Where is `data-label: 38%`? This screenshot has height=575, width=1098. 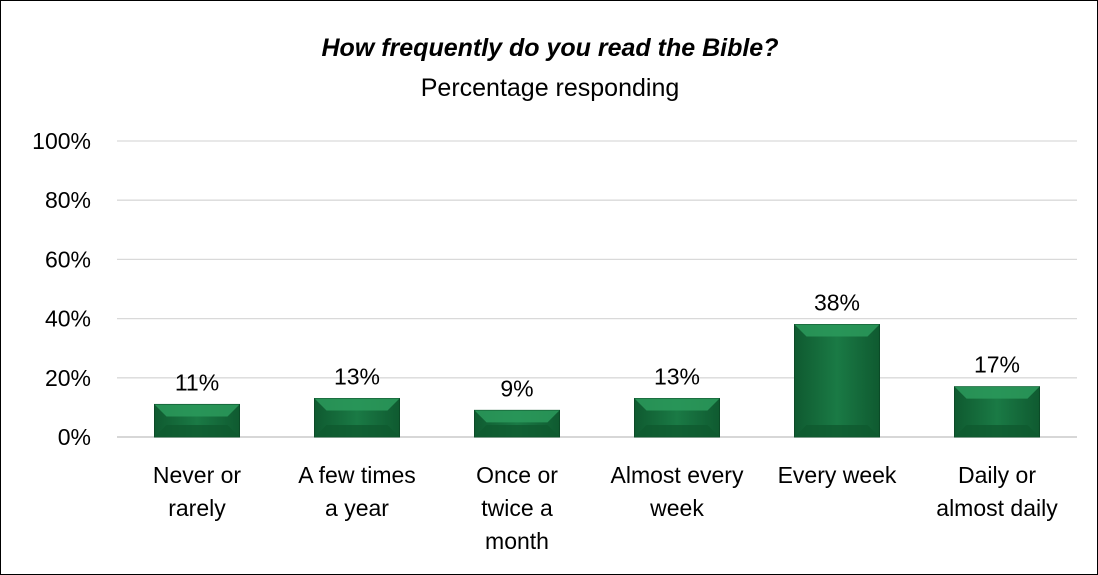
data-label: 38% is located at coordinates (837, 303).